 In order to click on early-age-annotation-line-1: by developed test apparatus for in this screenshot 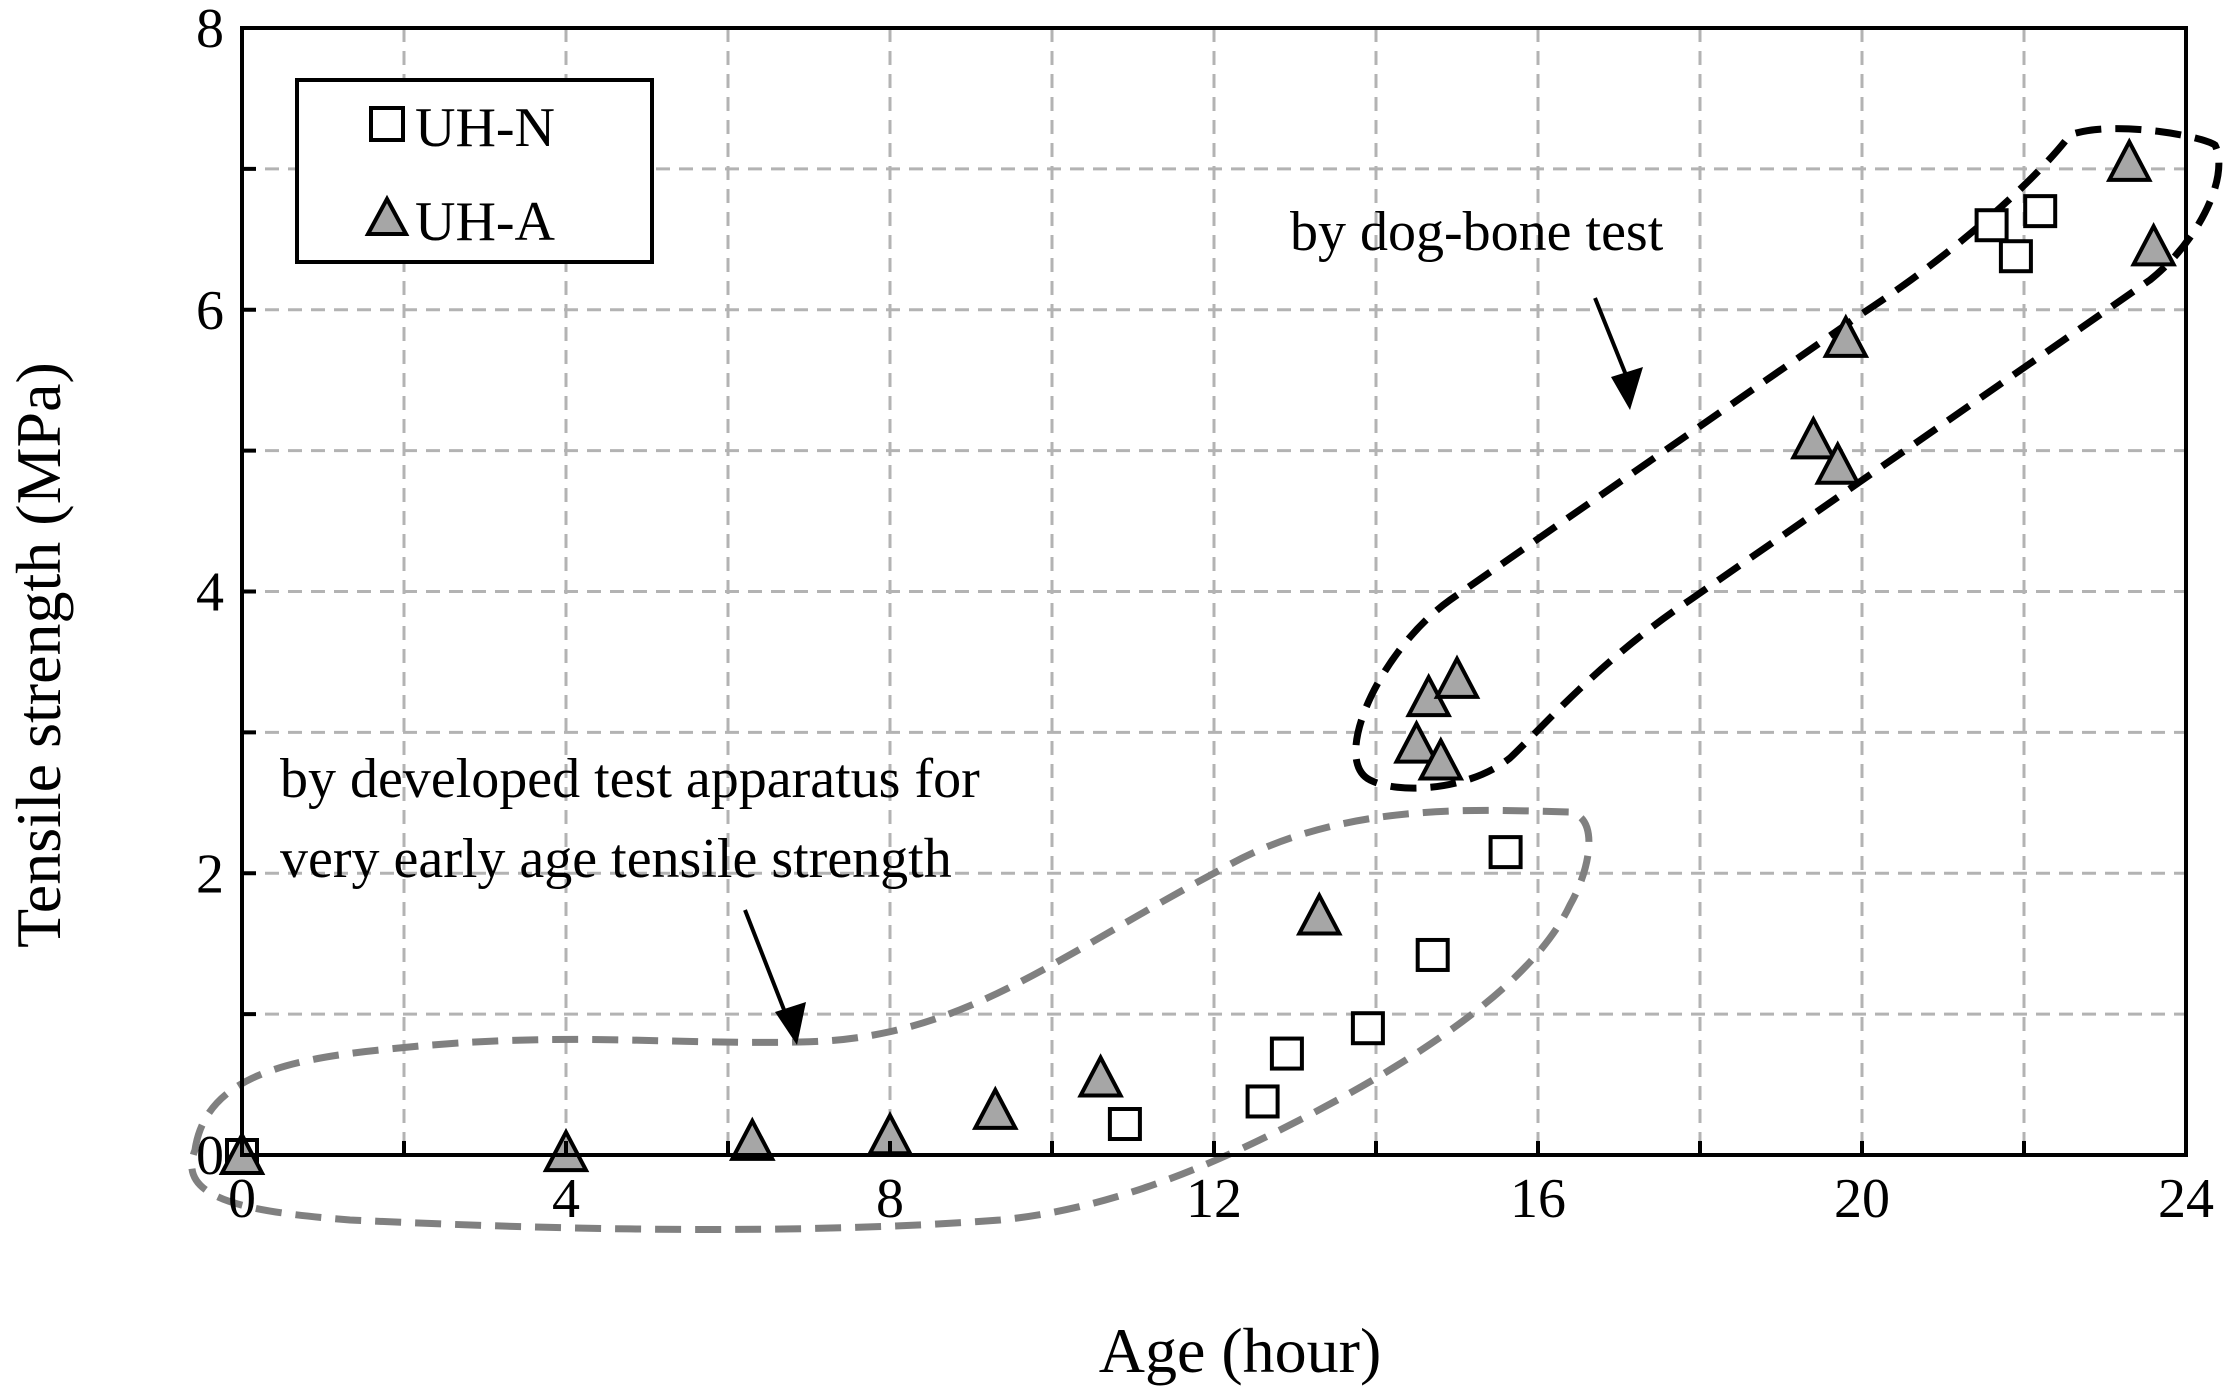, I will do `click(630, 779)`.